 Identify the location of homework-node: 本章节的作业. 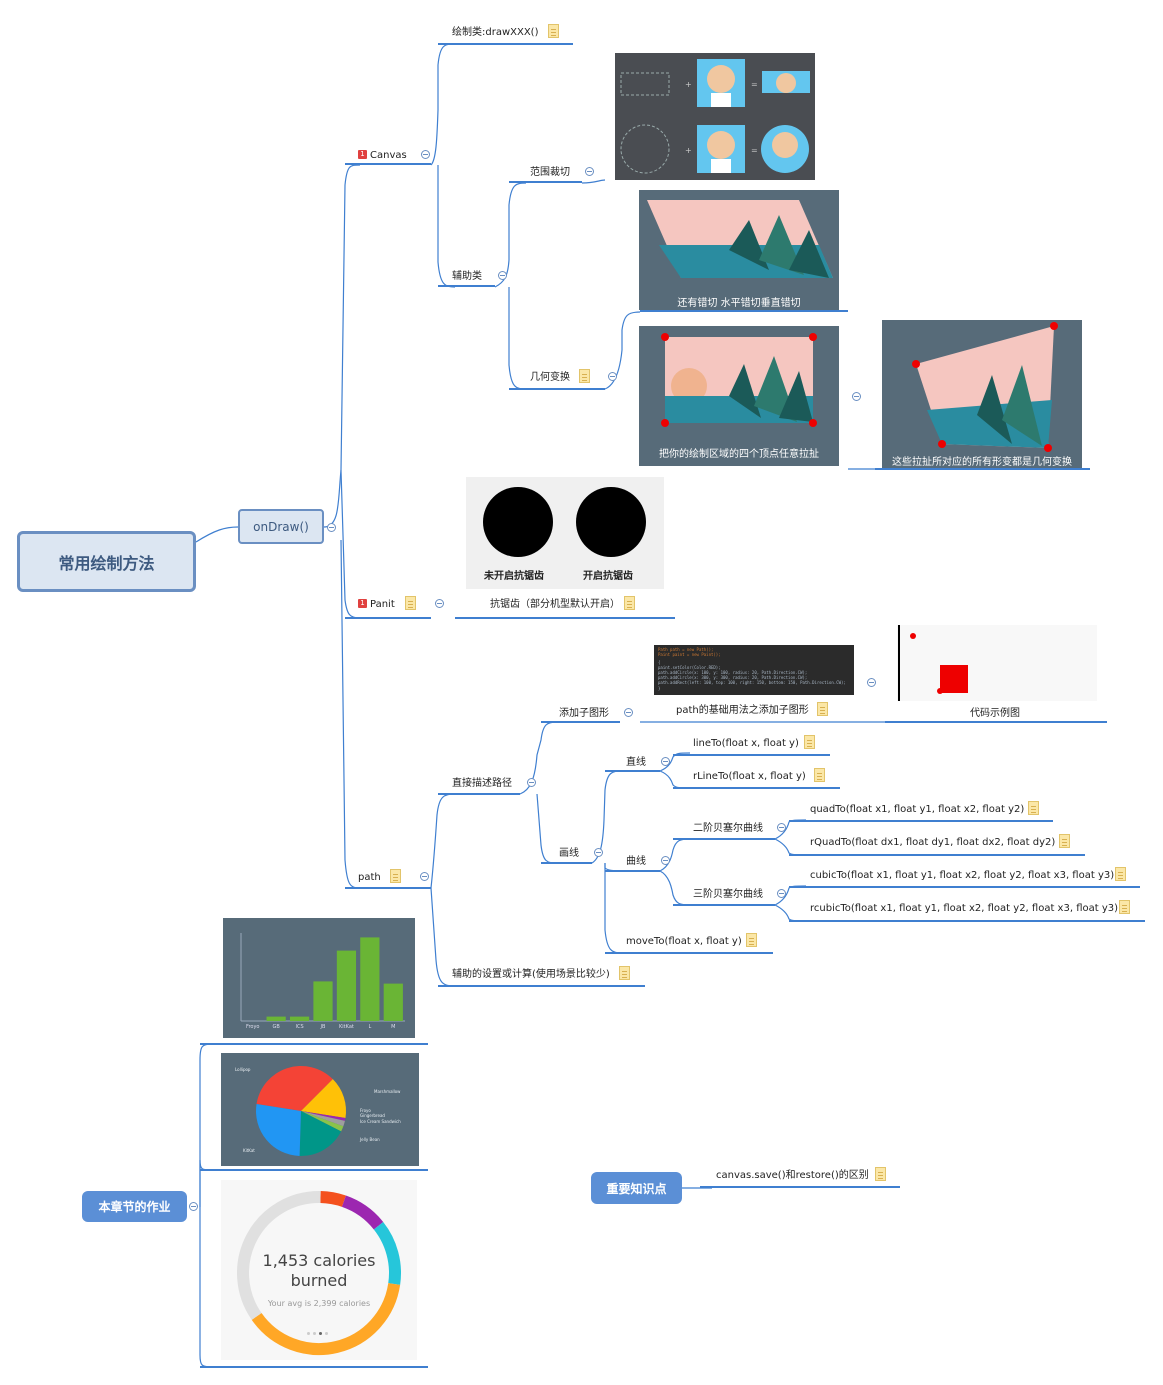
(134, 1206).